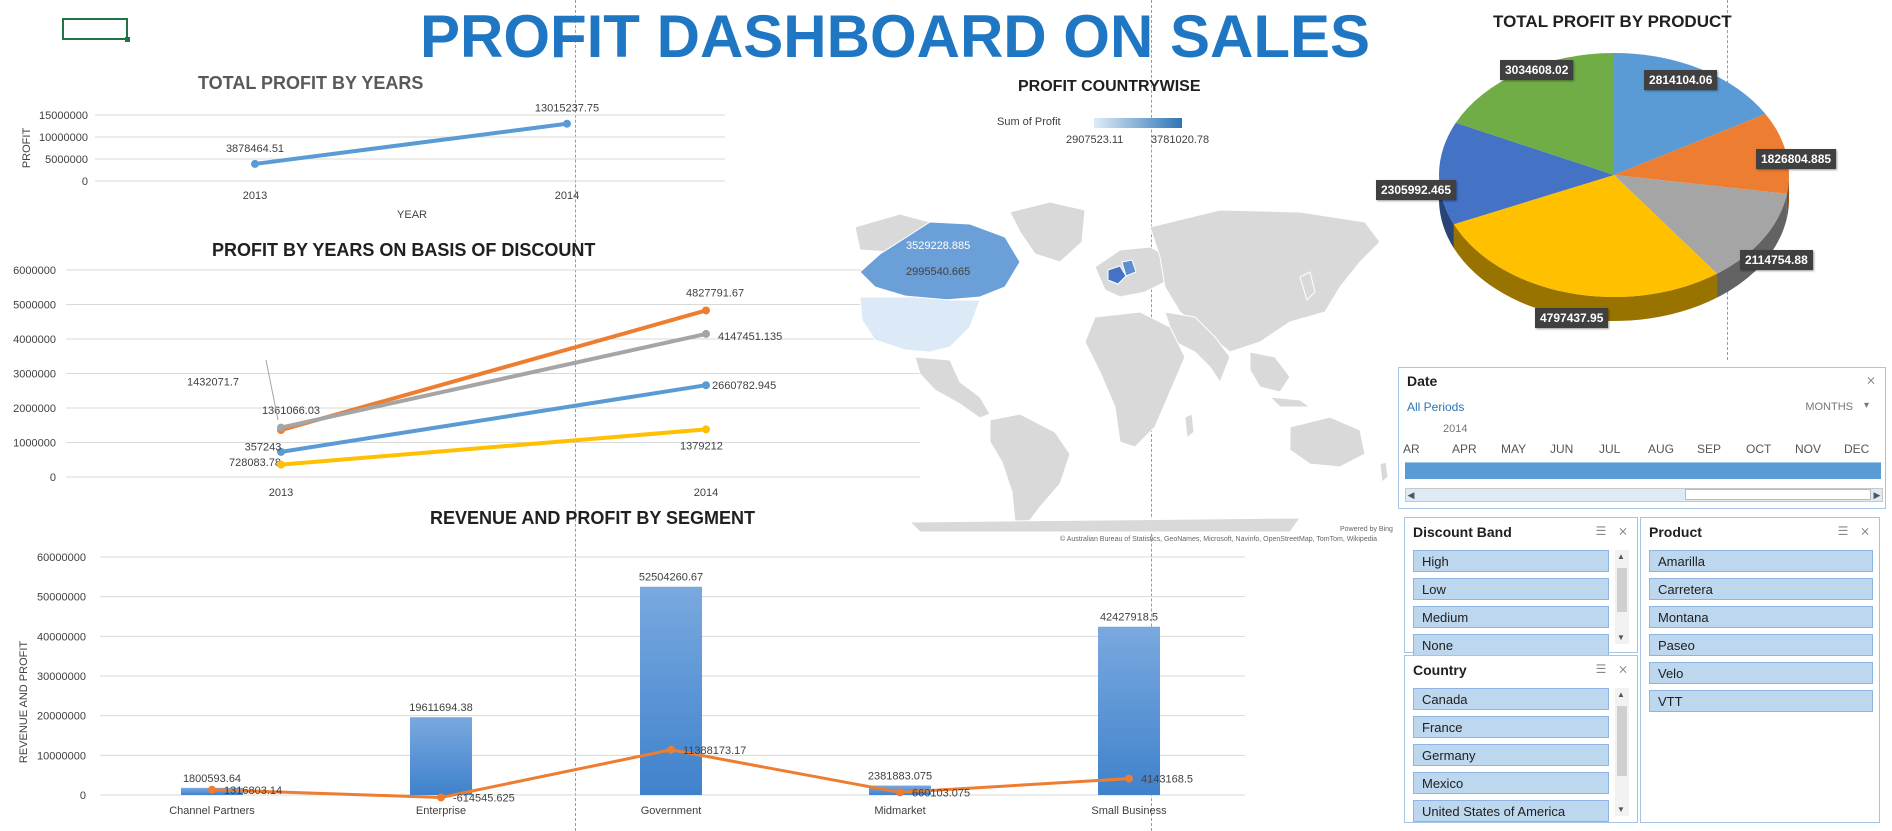 The height and width of the screenshot is (831, 1892). Describe the element at coordinates (1759, 449) in the screenshot. I see `timeline-month: OCT` at that location.